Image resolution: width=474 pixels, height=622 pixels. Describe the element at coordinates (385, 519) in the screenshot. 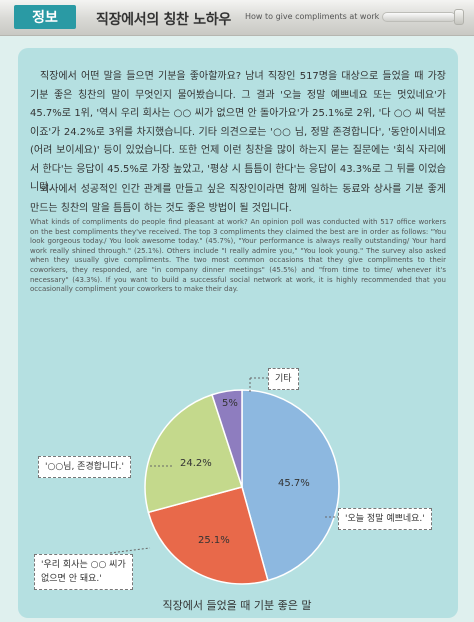

I see `callout-pretty: '오늘 정말 예쁘네요.'` at that location.